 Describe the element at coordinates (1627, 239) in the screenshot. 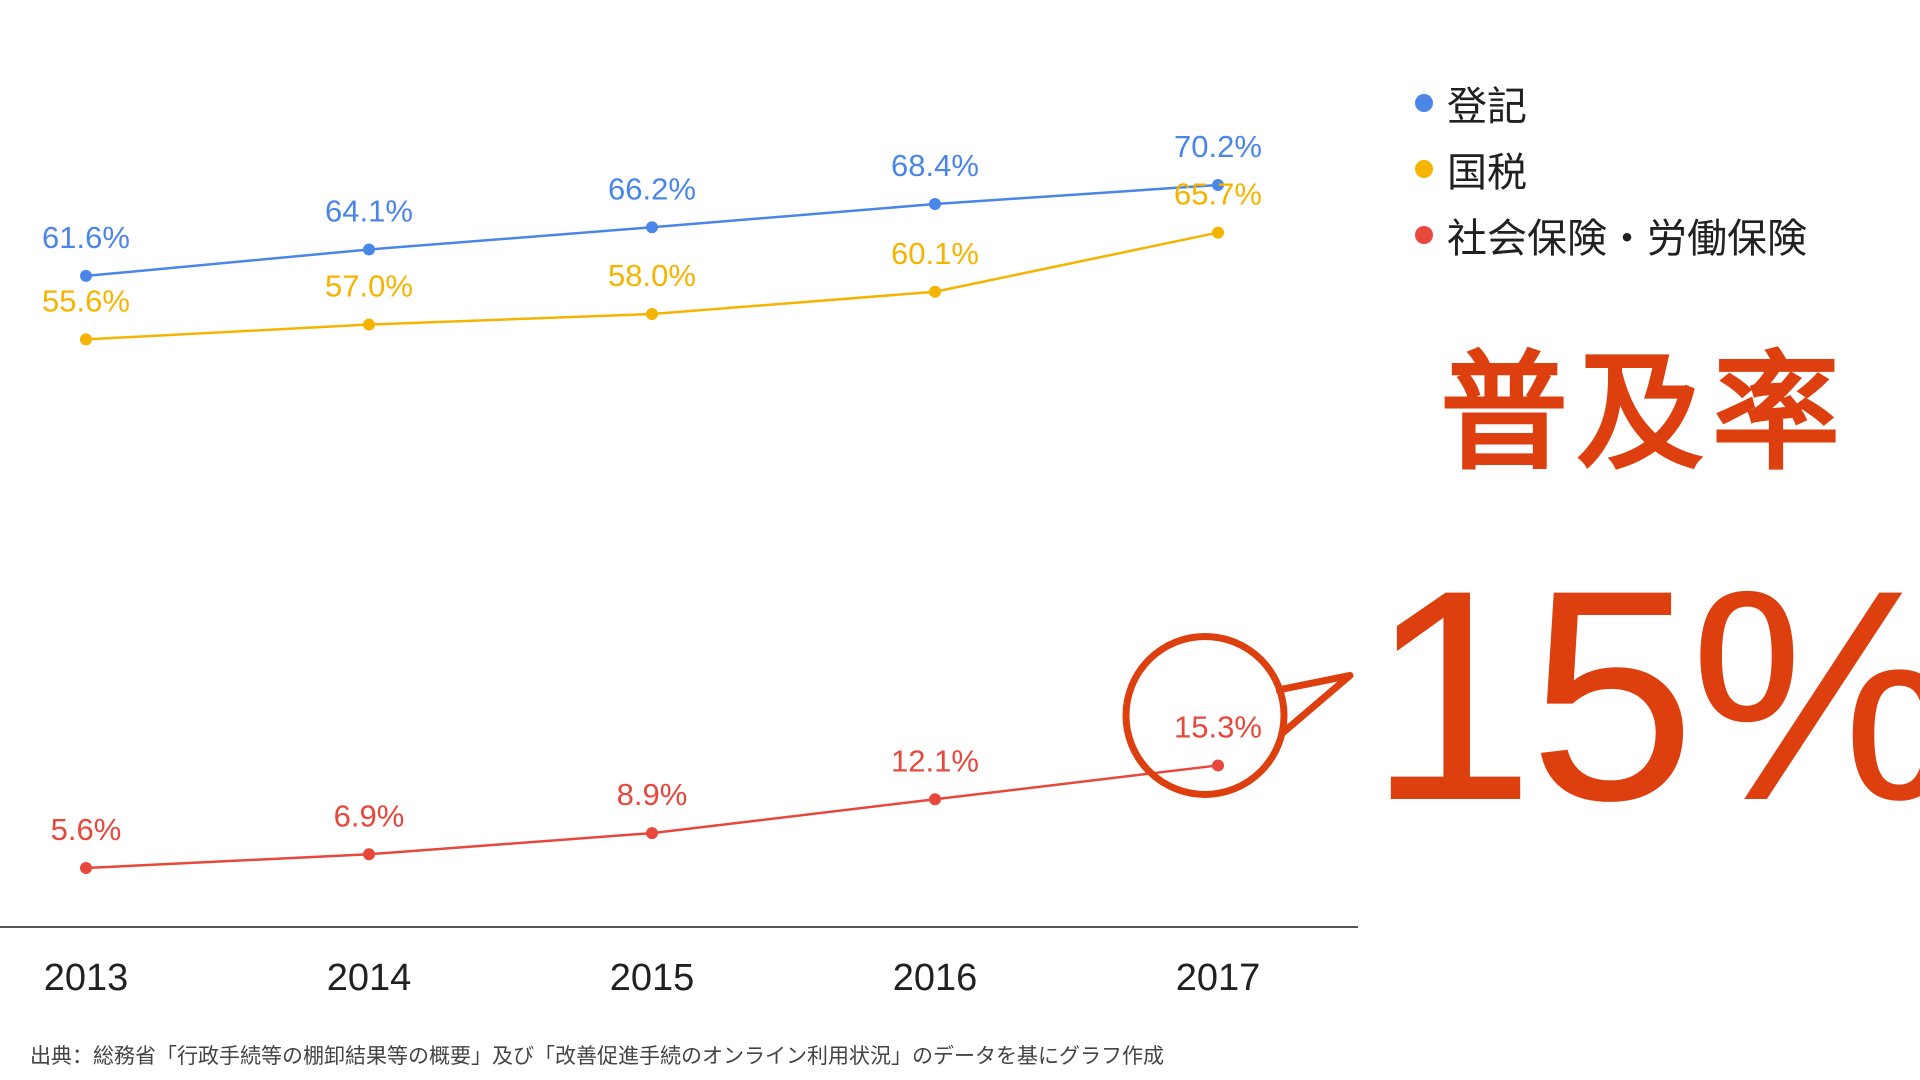

I see `legend-label: 社会保険・労働保険` at that location.